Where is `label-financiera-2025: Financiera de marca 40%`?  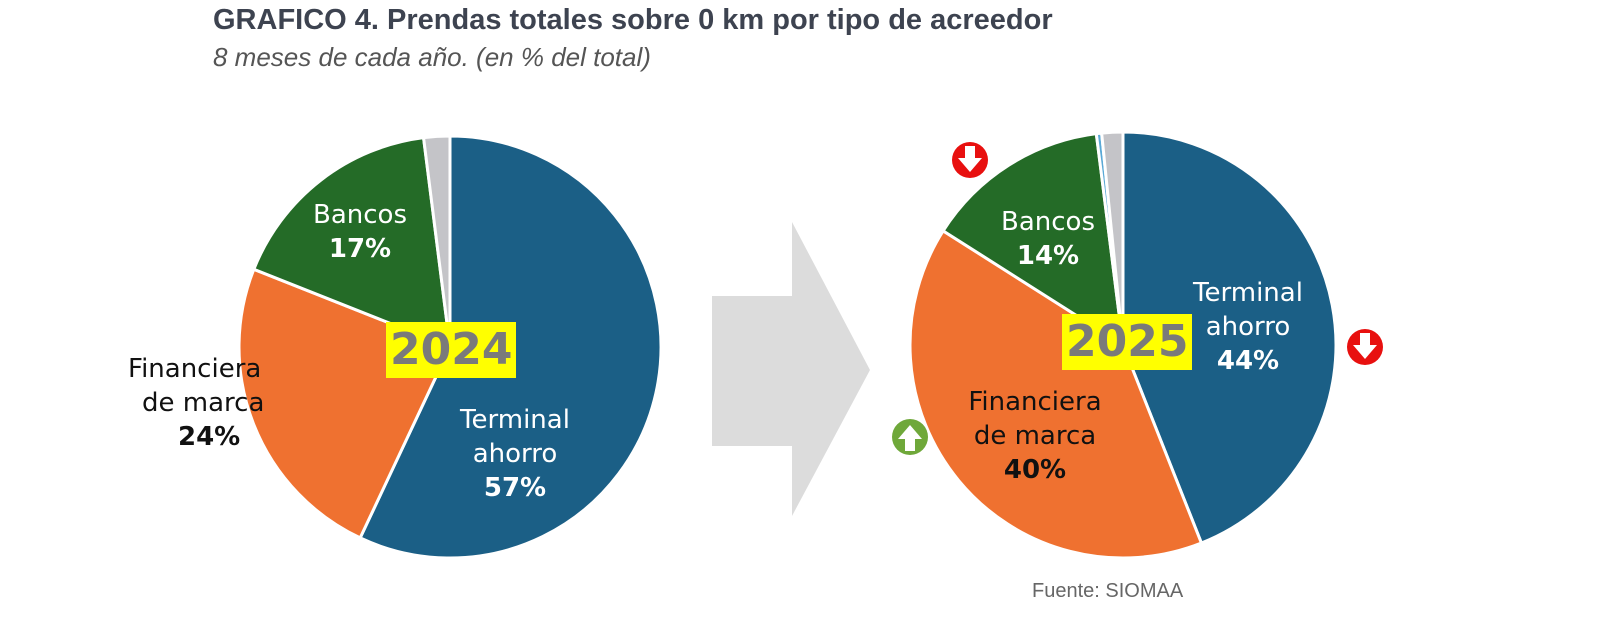
label-financiera-2025: Financiera de marca 40% is located at coordinates (1035, 436).